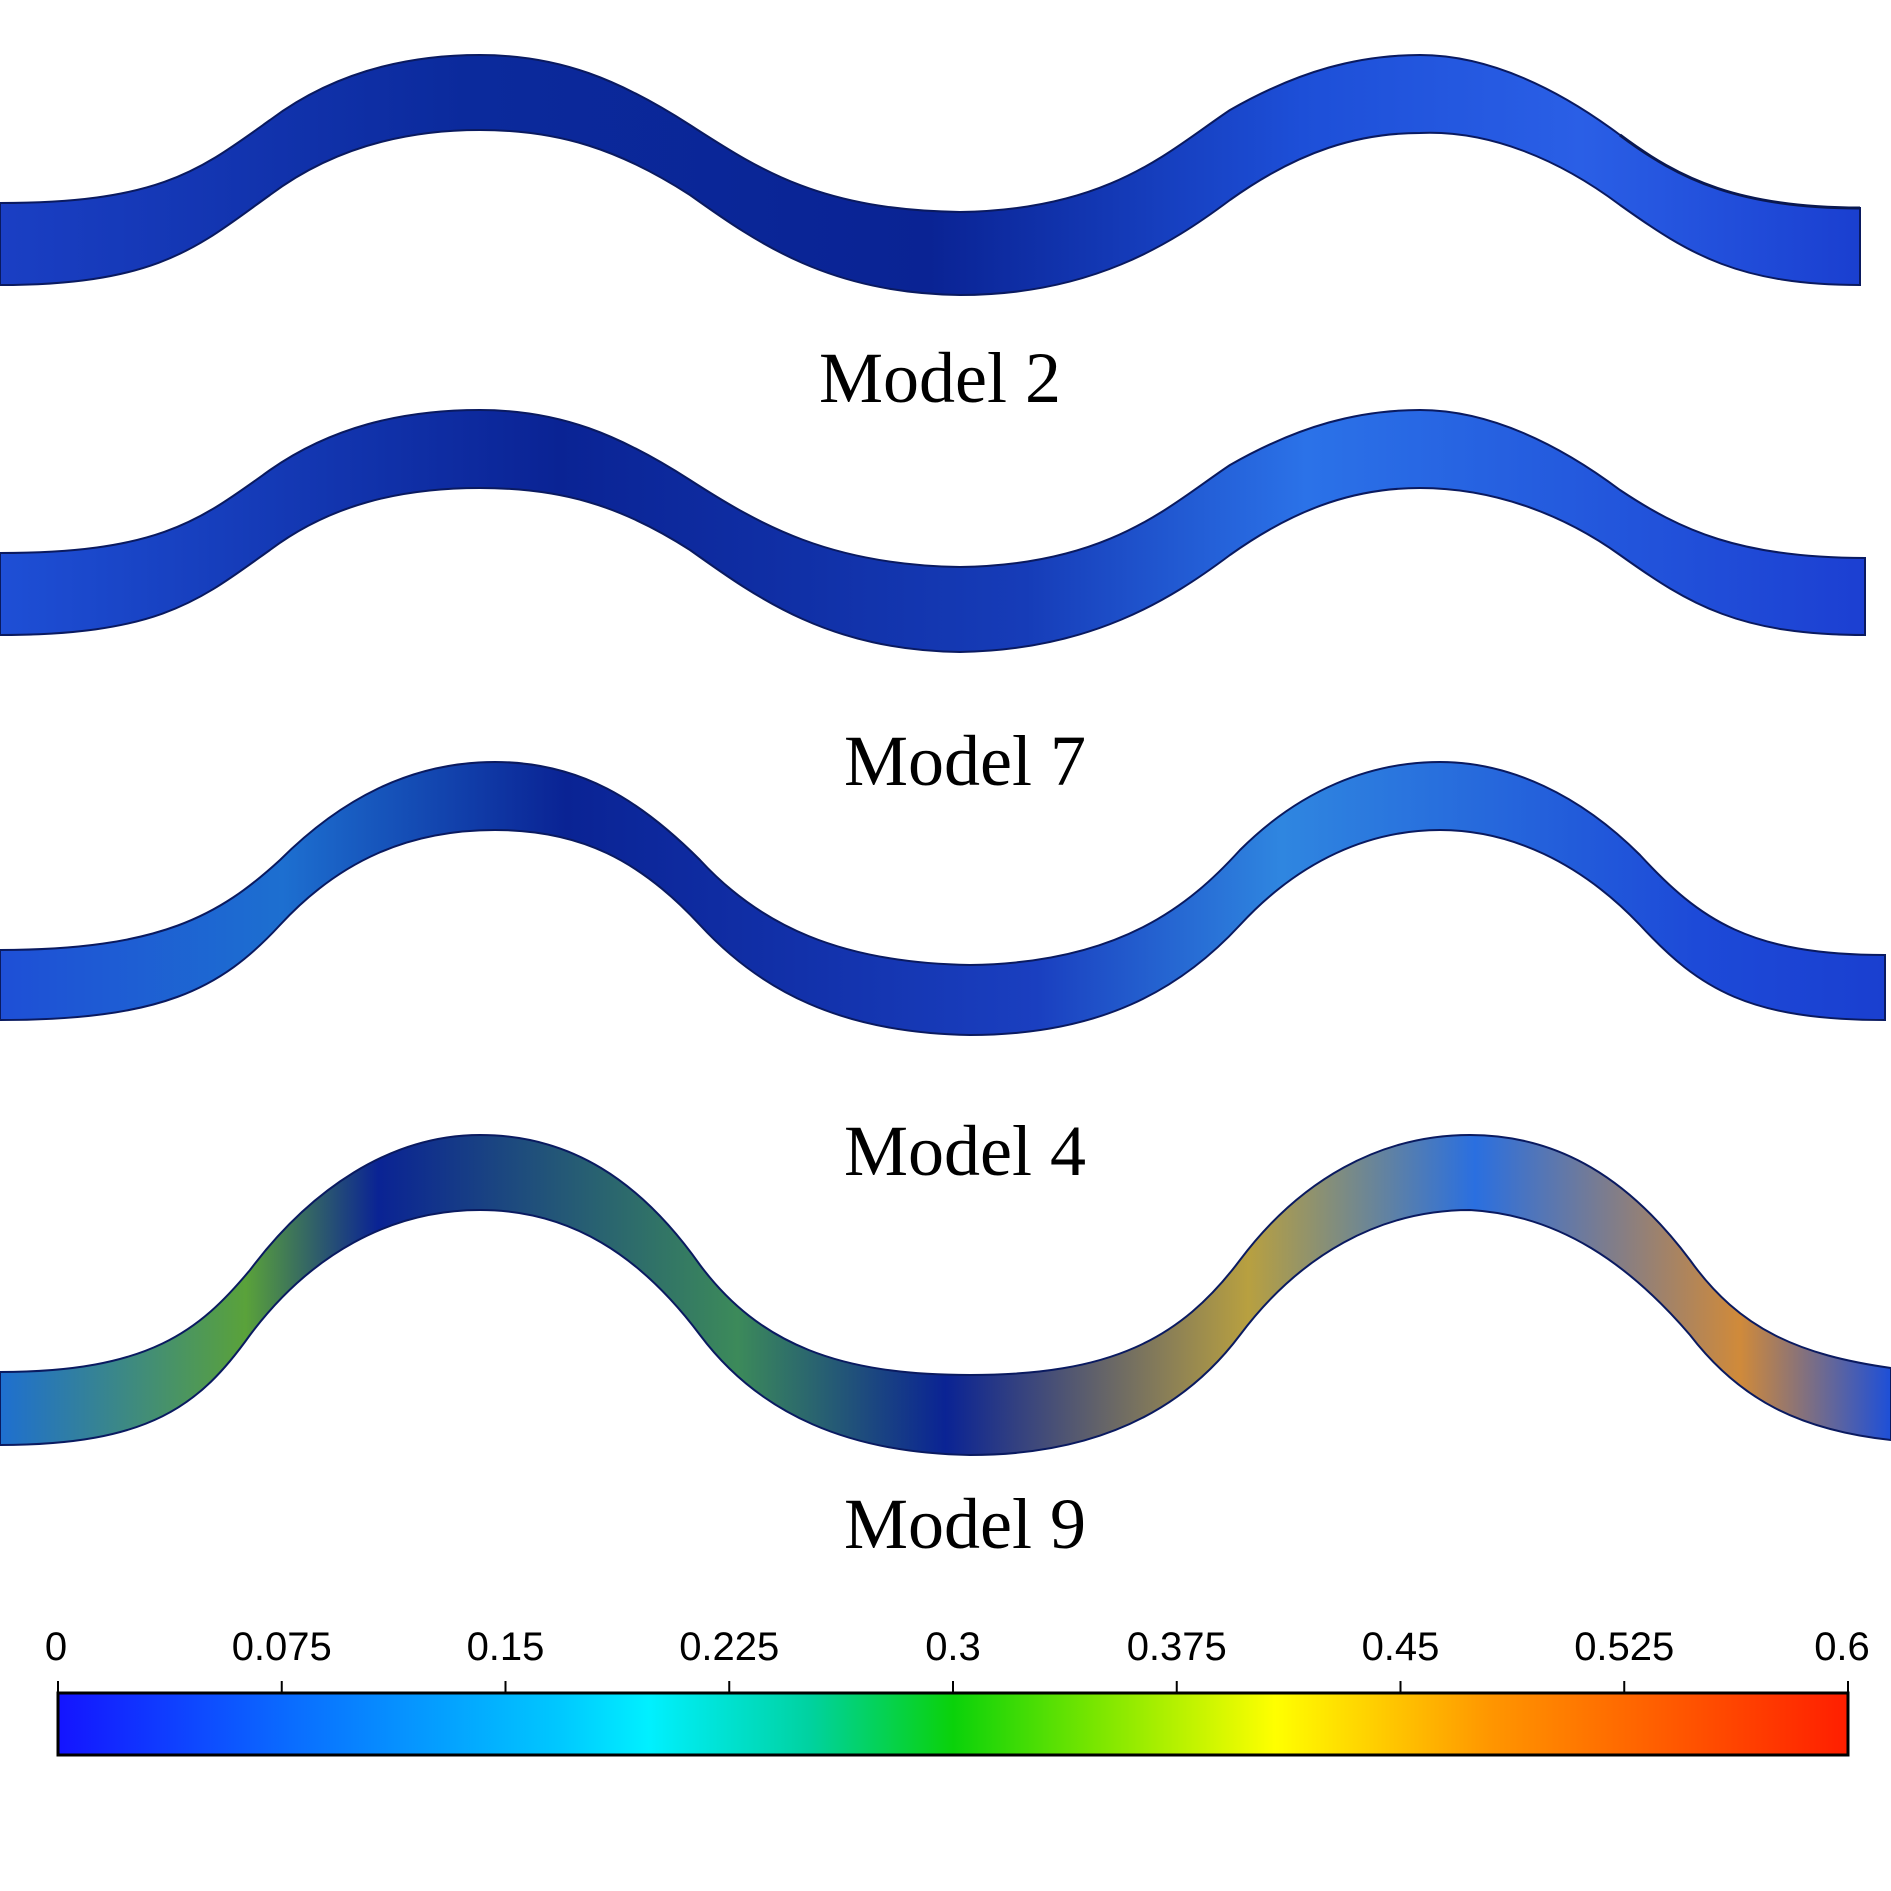 The width and height of the screenshot is (1891, 1891). I want to click on colorbar-tick-label: 0.15, so click(506, 1647).